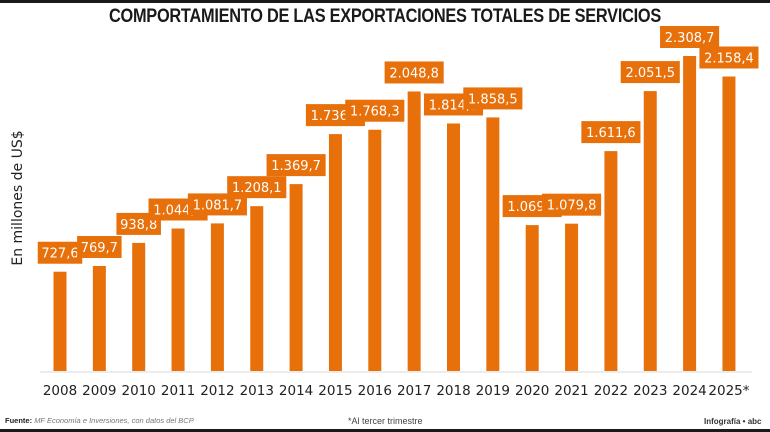 This screenshot has width=770, height=432. I want to click on credit: Infografía • abc, so click(733, 421).